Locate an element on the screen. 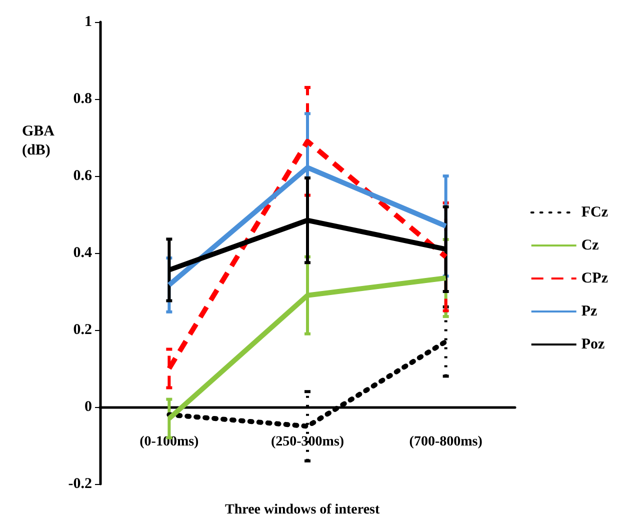 This screenshot has height=524, width=633. x-tick-label: (0-100ms) is located at coordinates (170, 442).